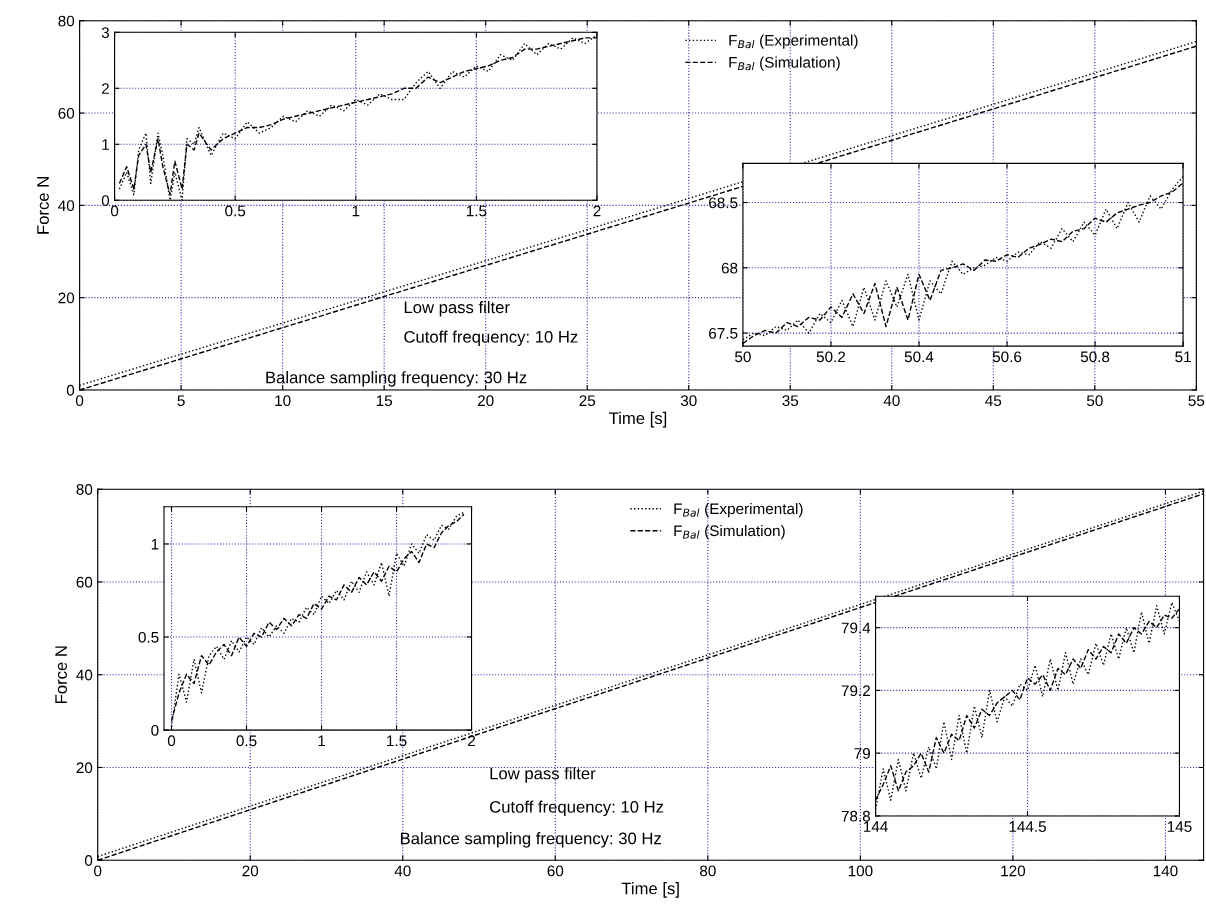 This screenshot has height=923, width=1206. I want to click on y-tick-label: 3, so click(105, 32).